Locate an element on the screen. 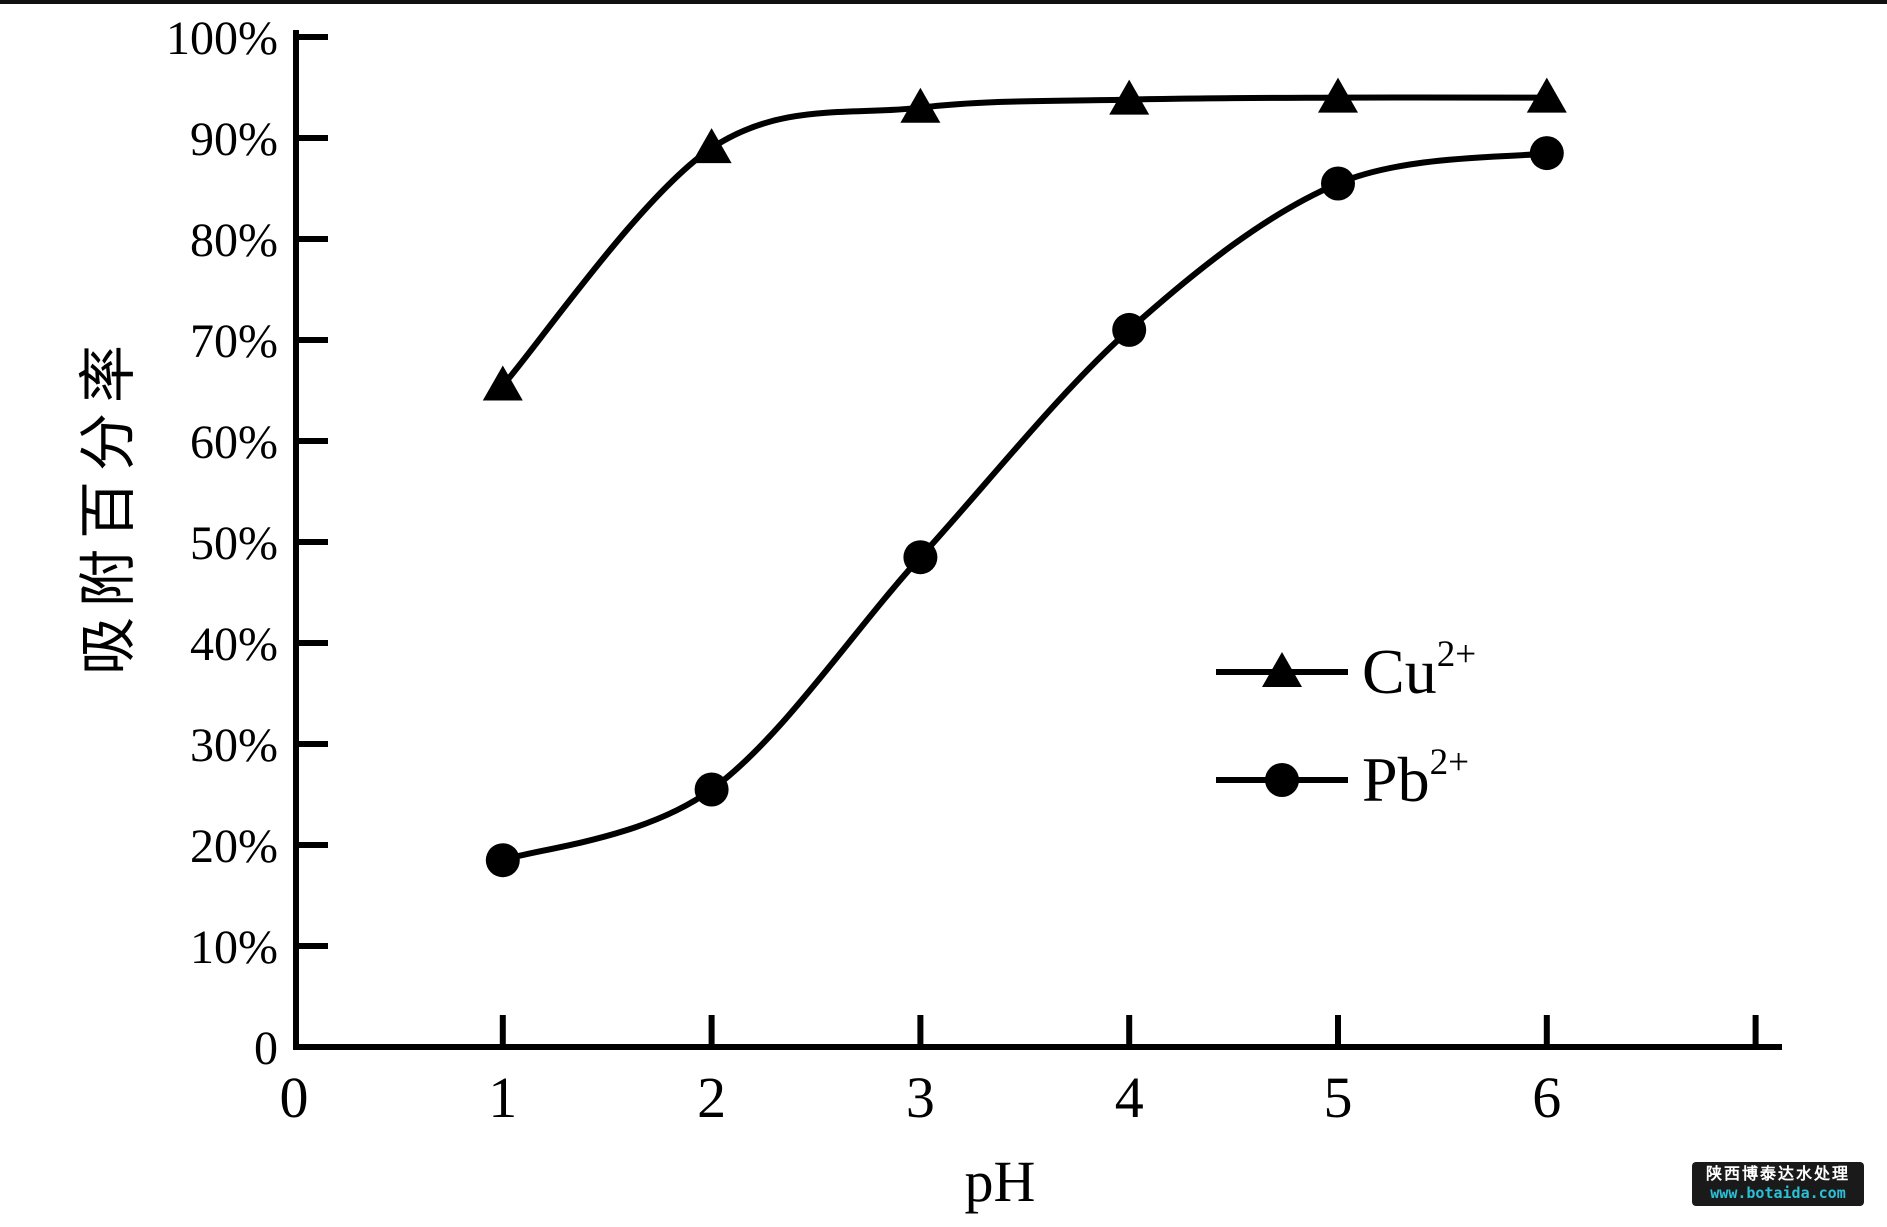  x-tick-label: 3 is located at coordinates (920, 1097).